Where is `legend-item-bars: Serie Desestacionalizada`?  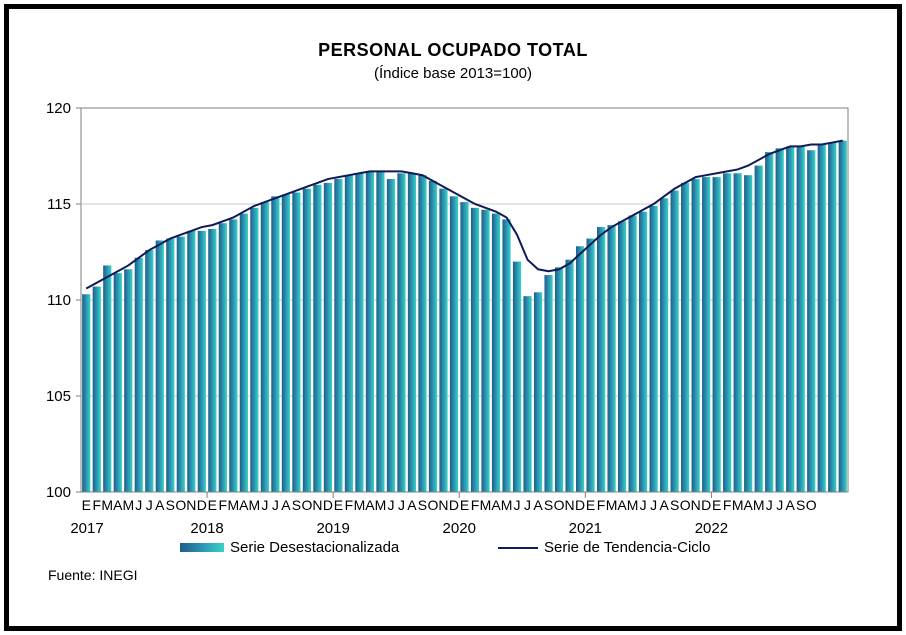 legend-item-bars: Serie Desestacionalizada is located at coordinates (289, 547).